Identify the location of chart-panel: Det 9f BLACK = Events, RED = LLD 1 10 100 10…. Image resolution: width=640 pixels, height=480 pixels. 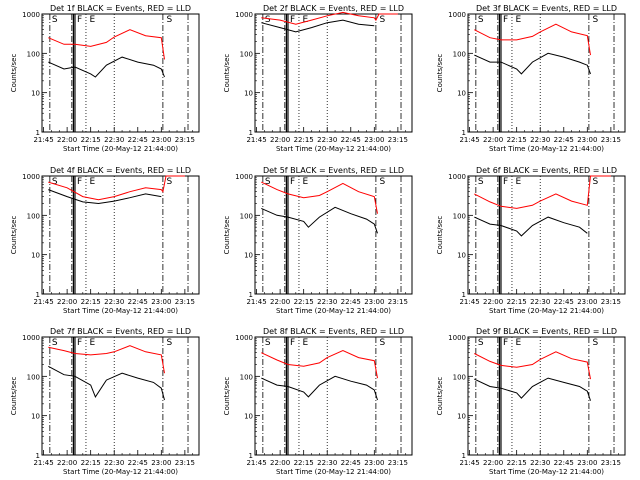
(531, 401).